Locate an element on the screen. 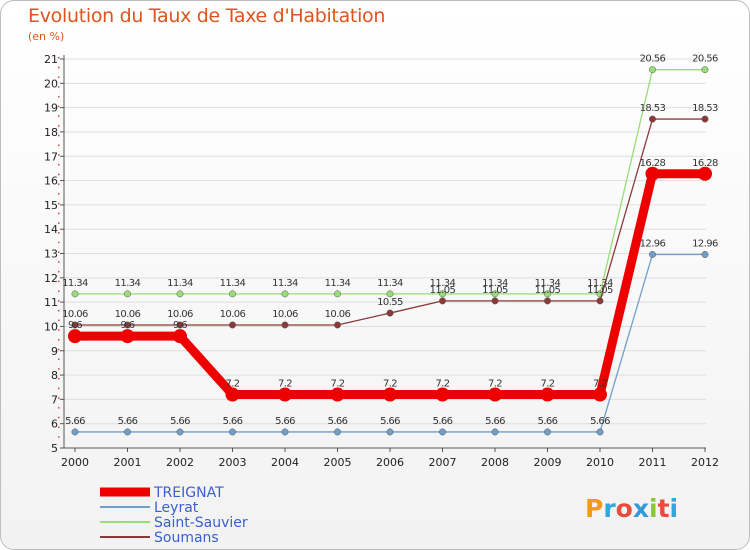  legend-label-treignat: TREIGNAT is located at coordinates (188, 493).